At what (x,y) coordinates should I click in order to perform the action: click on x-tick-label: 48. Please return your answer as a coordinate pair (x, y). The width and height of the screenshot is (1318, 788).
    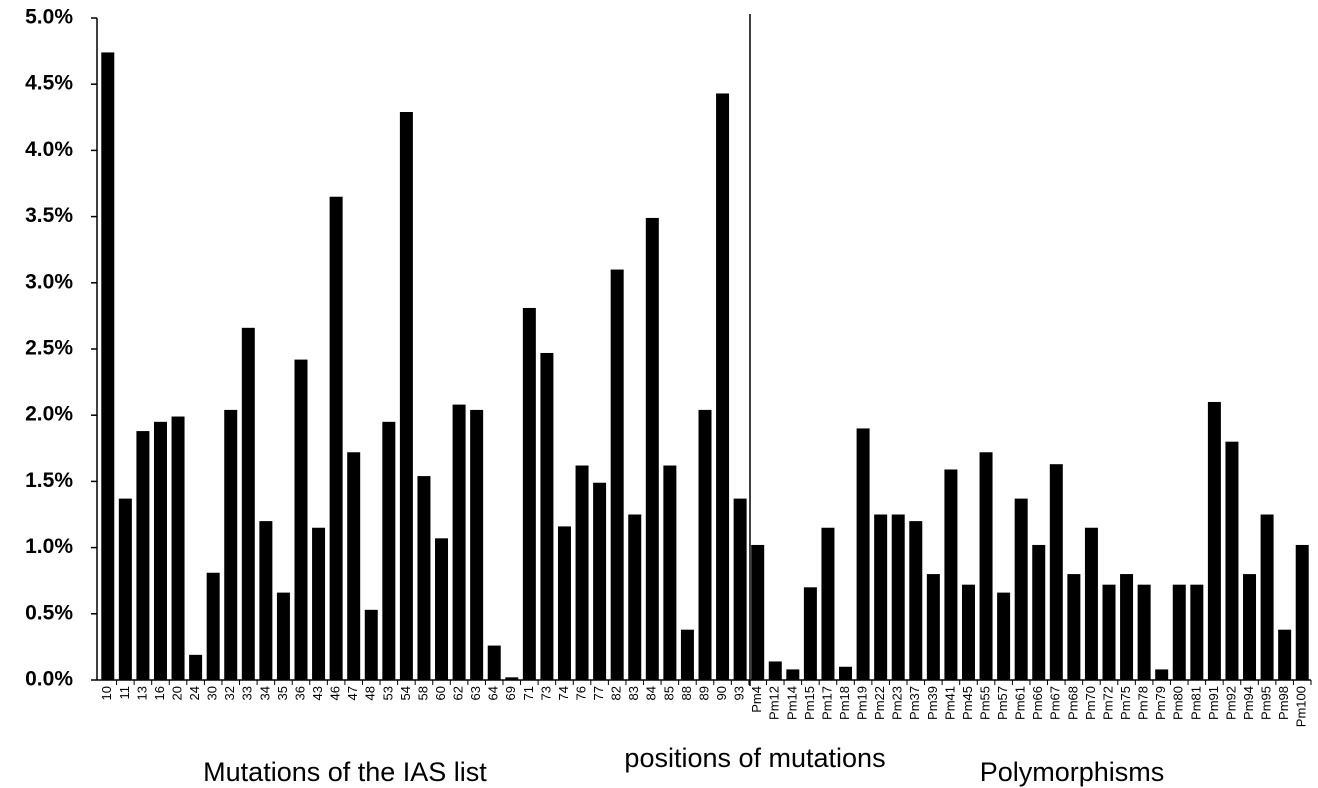
    Looking at the image, I should click on (370, 693).